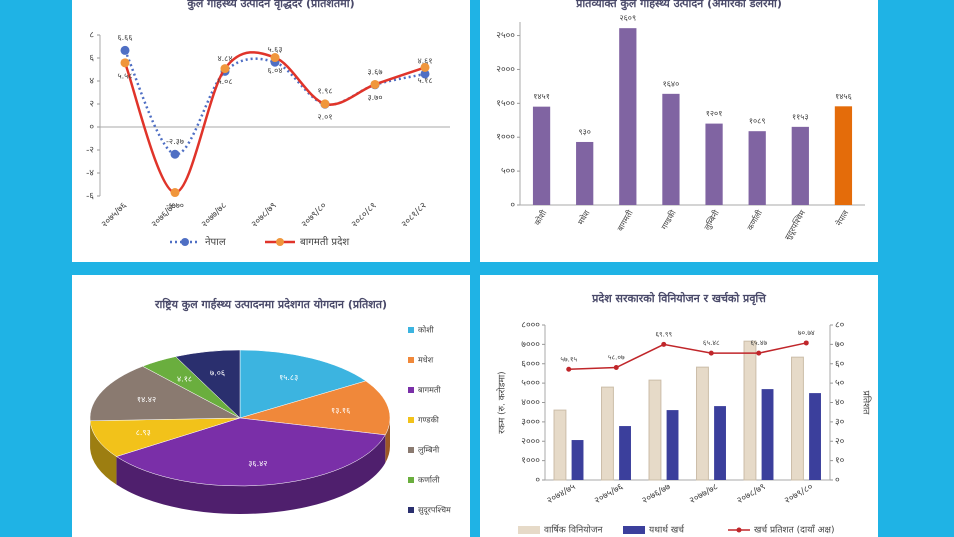 The height and width of the screenshot is (537, 954). What do you see at coordinates (429, 480) in the screenshot?
I see `legend-label: कर्णाली` at bounding box center [429, 480].